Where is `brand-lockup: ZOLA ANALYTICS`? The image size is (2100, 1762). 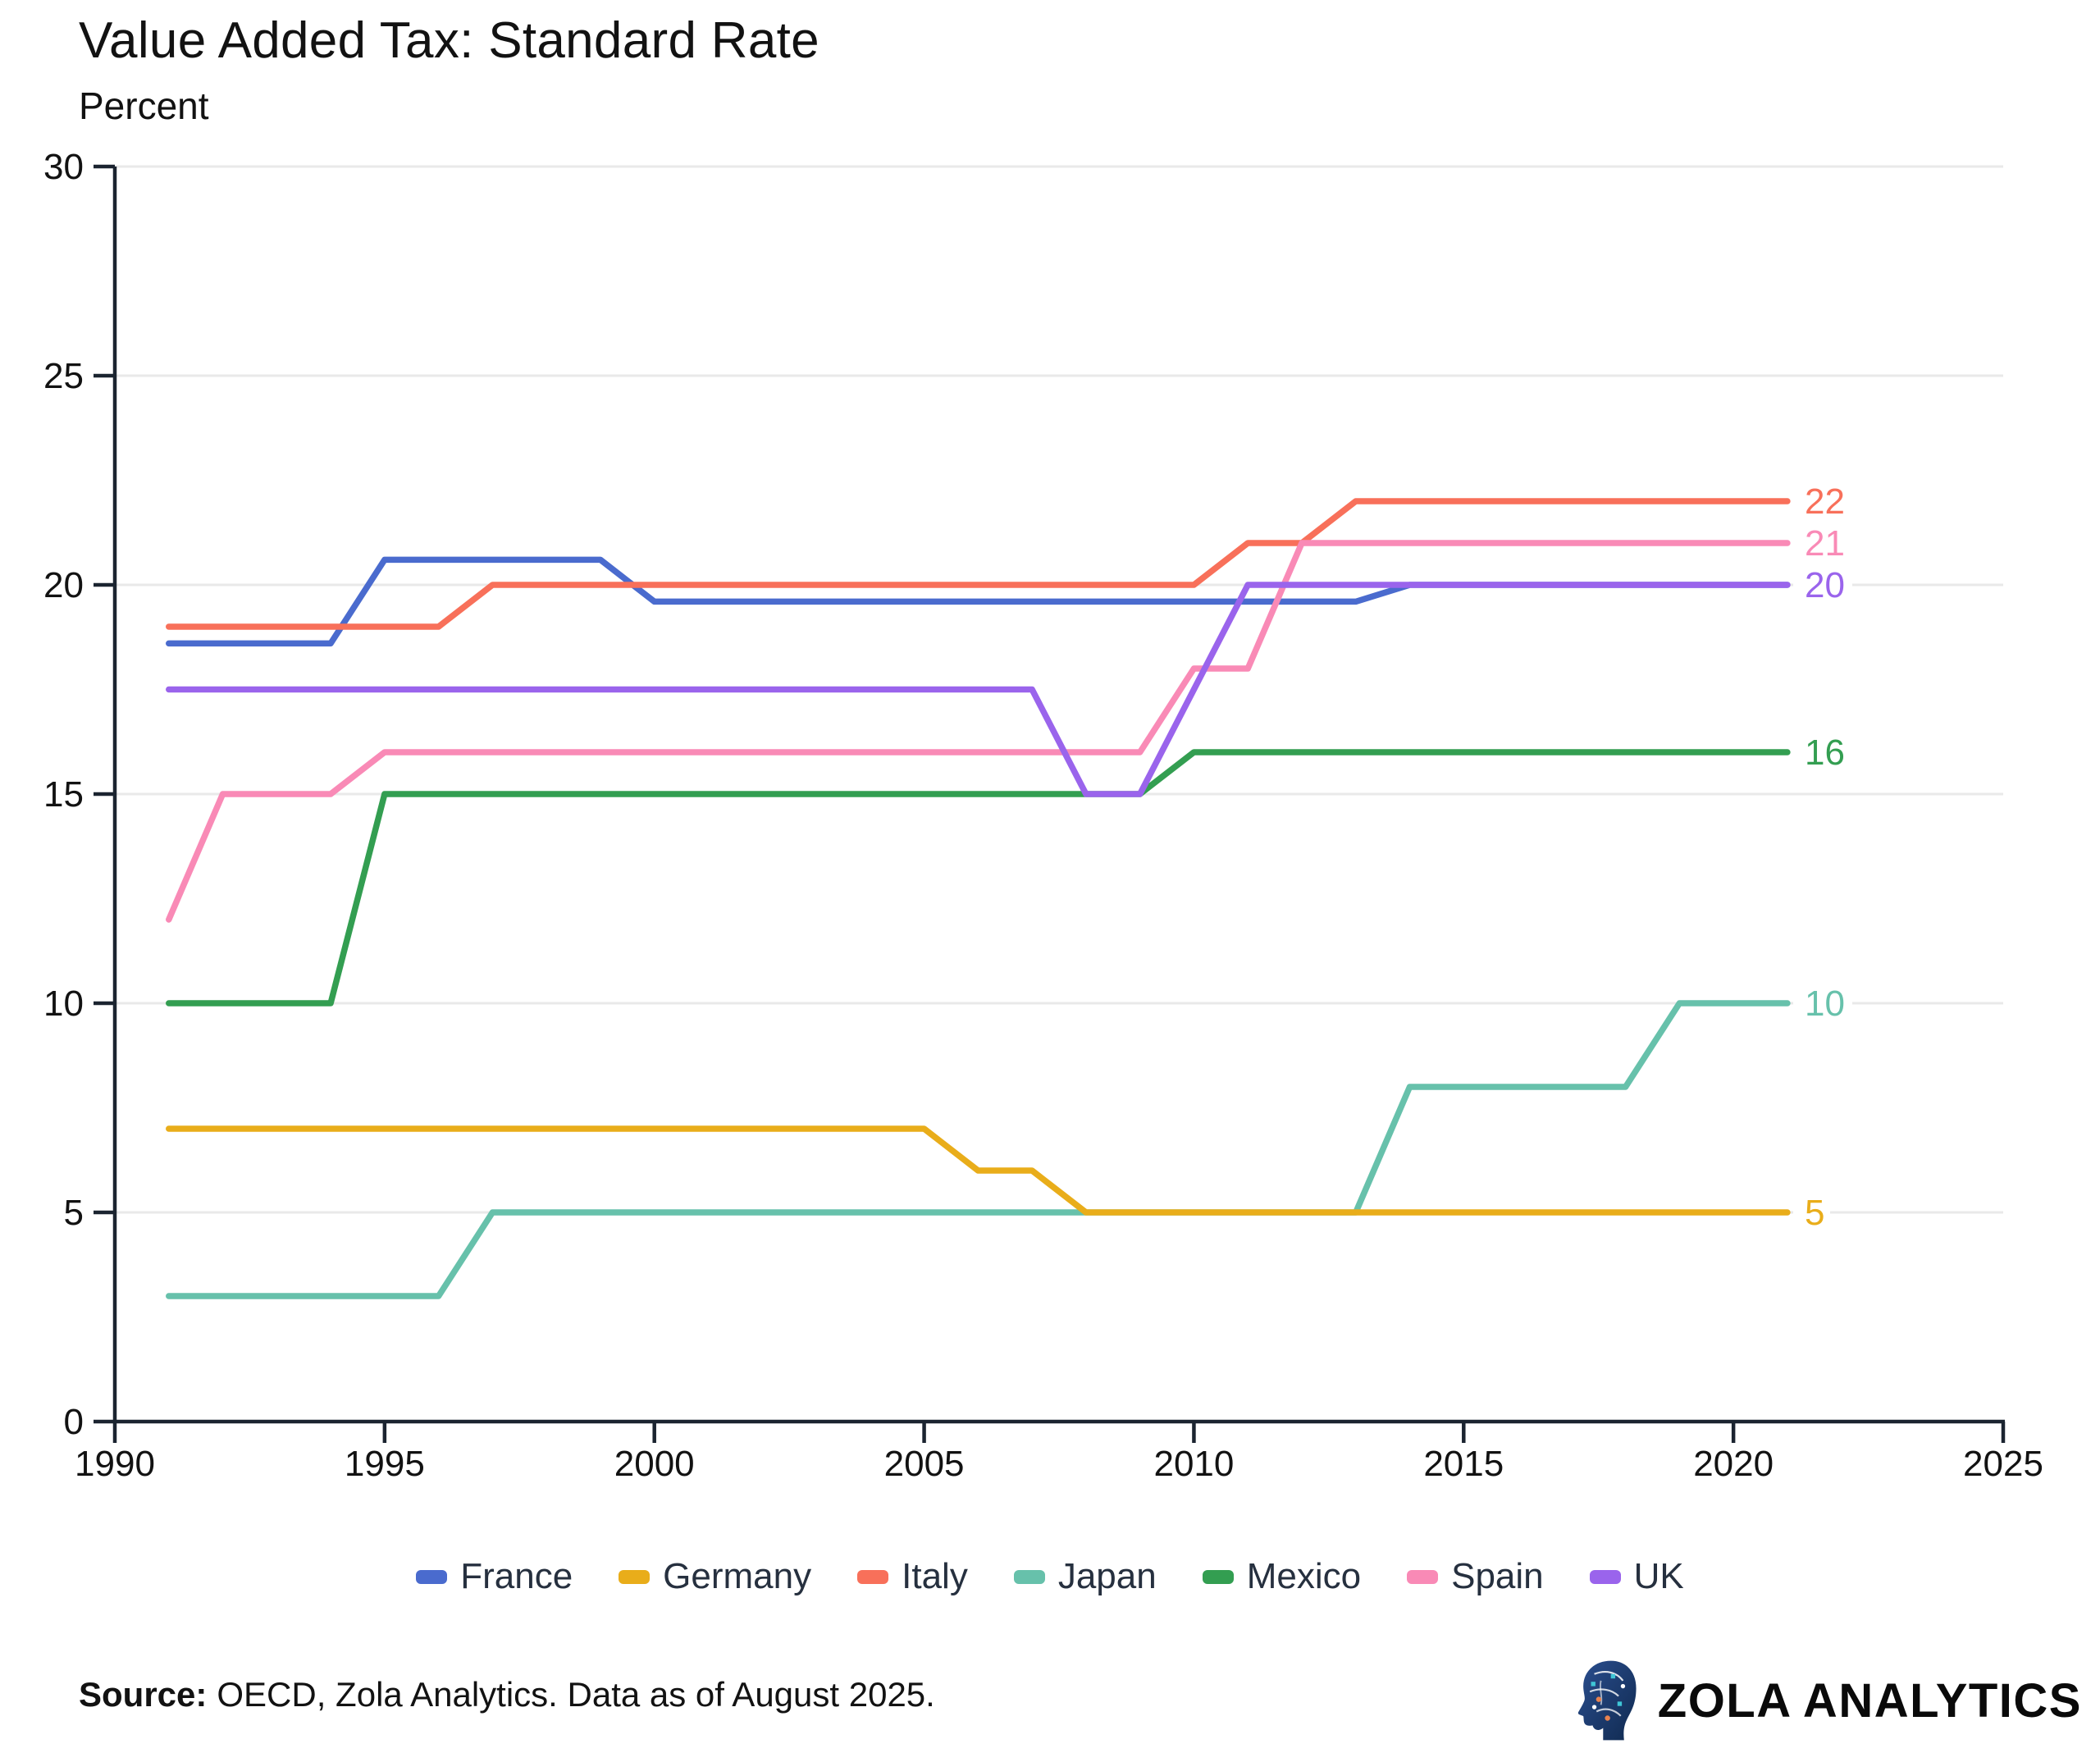
brand-lockup: ZOLA ANALYTICS is located at coordinates (1828, 1700).